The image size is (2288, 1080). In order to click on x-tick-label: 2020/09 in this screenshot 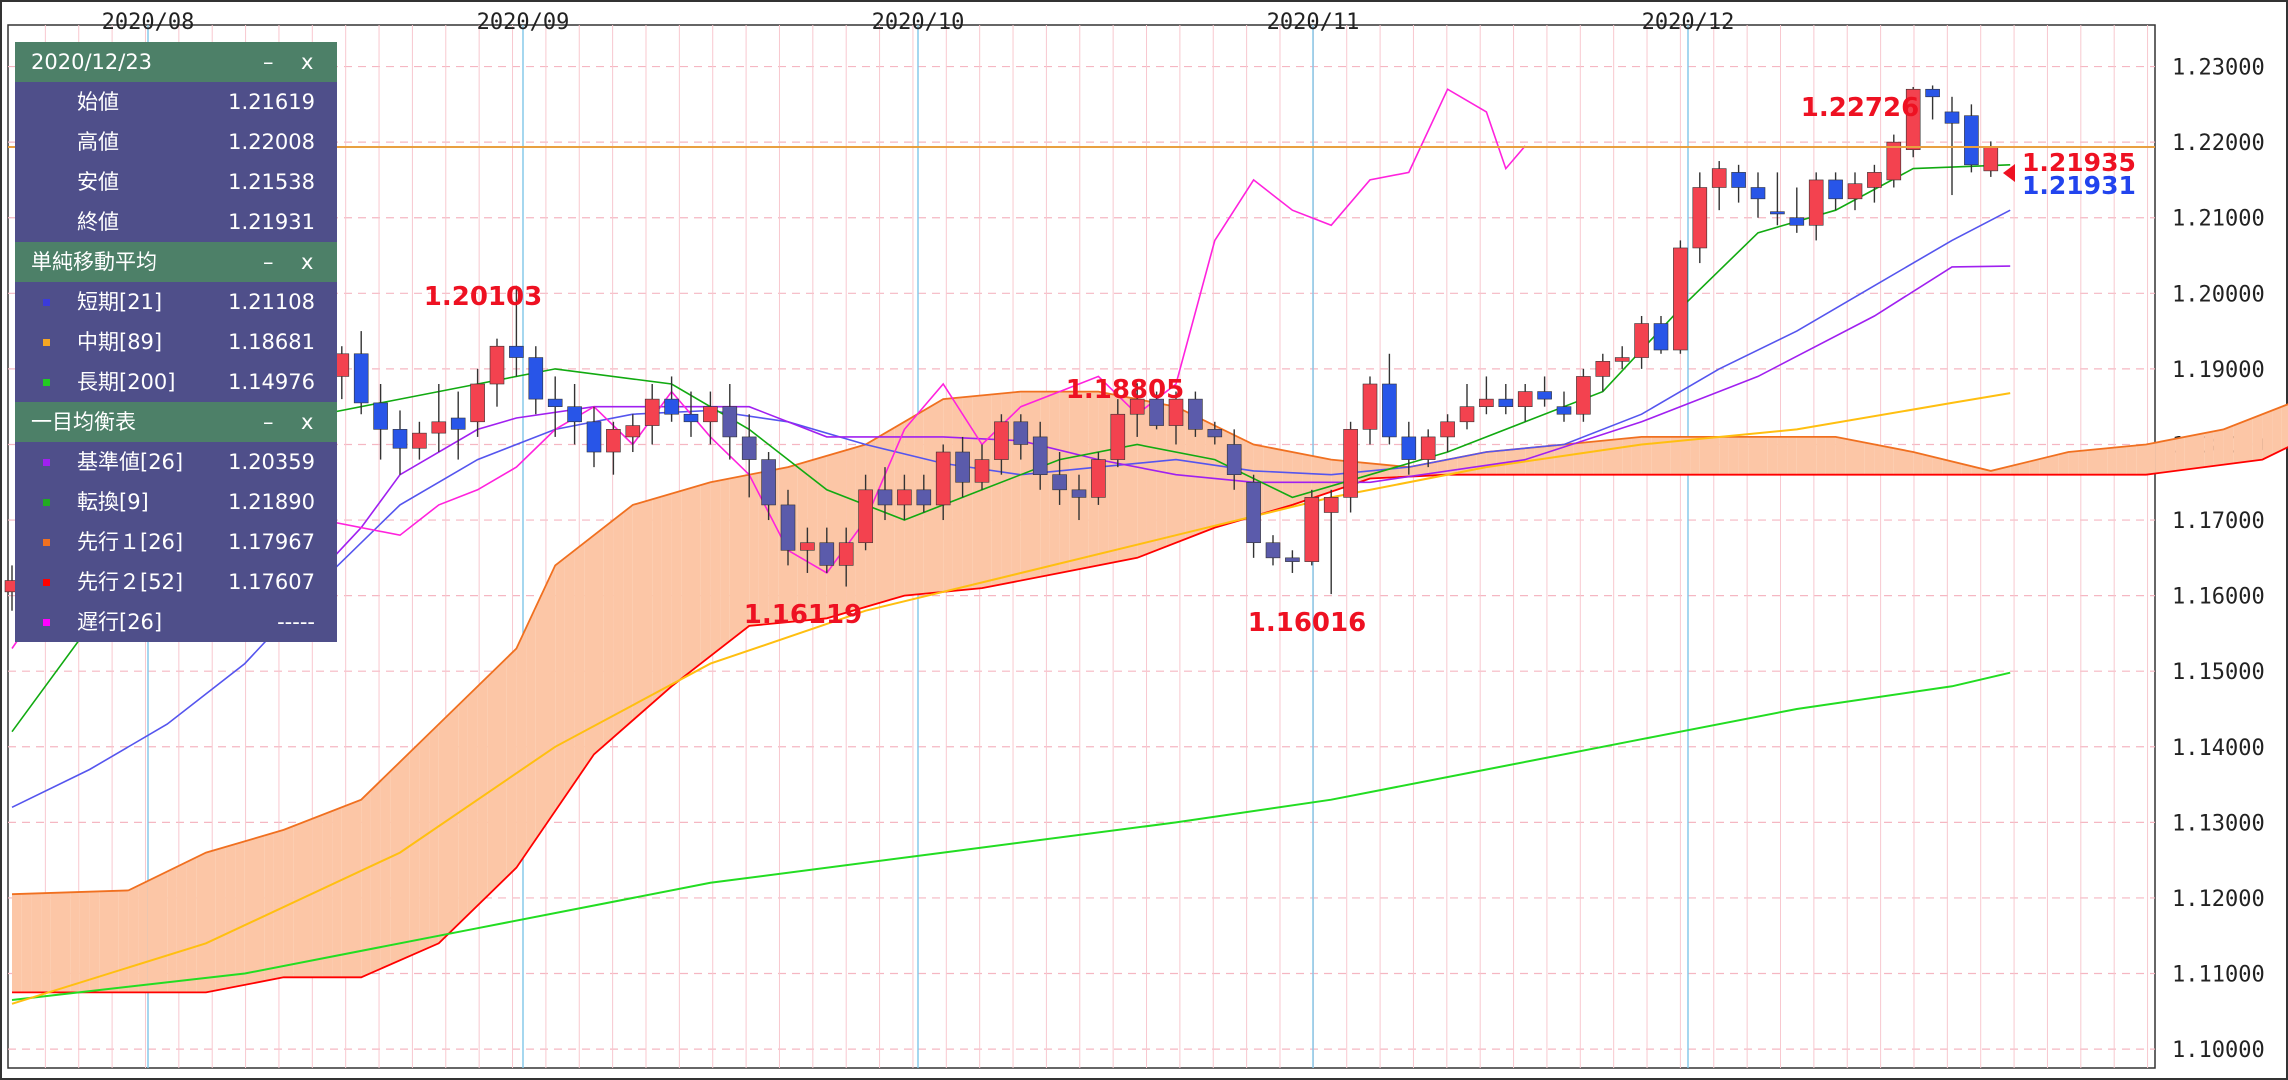, I will do `click(523, 22)`.